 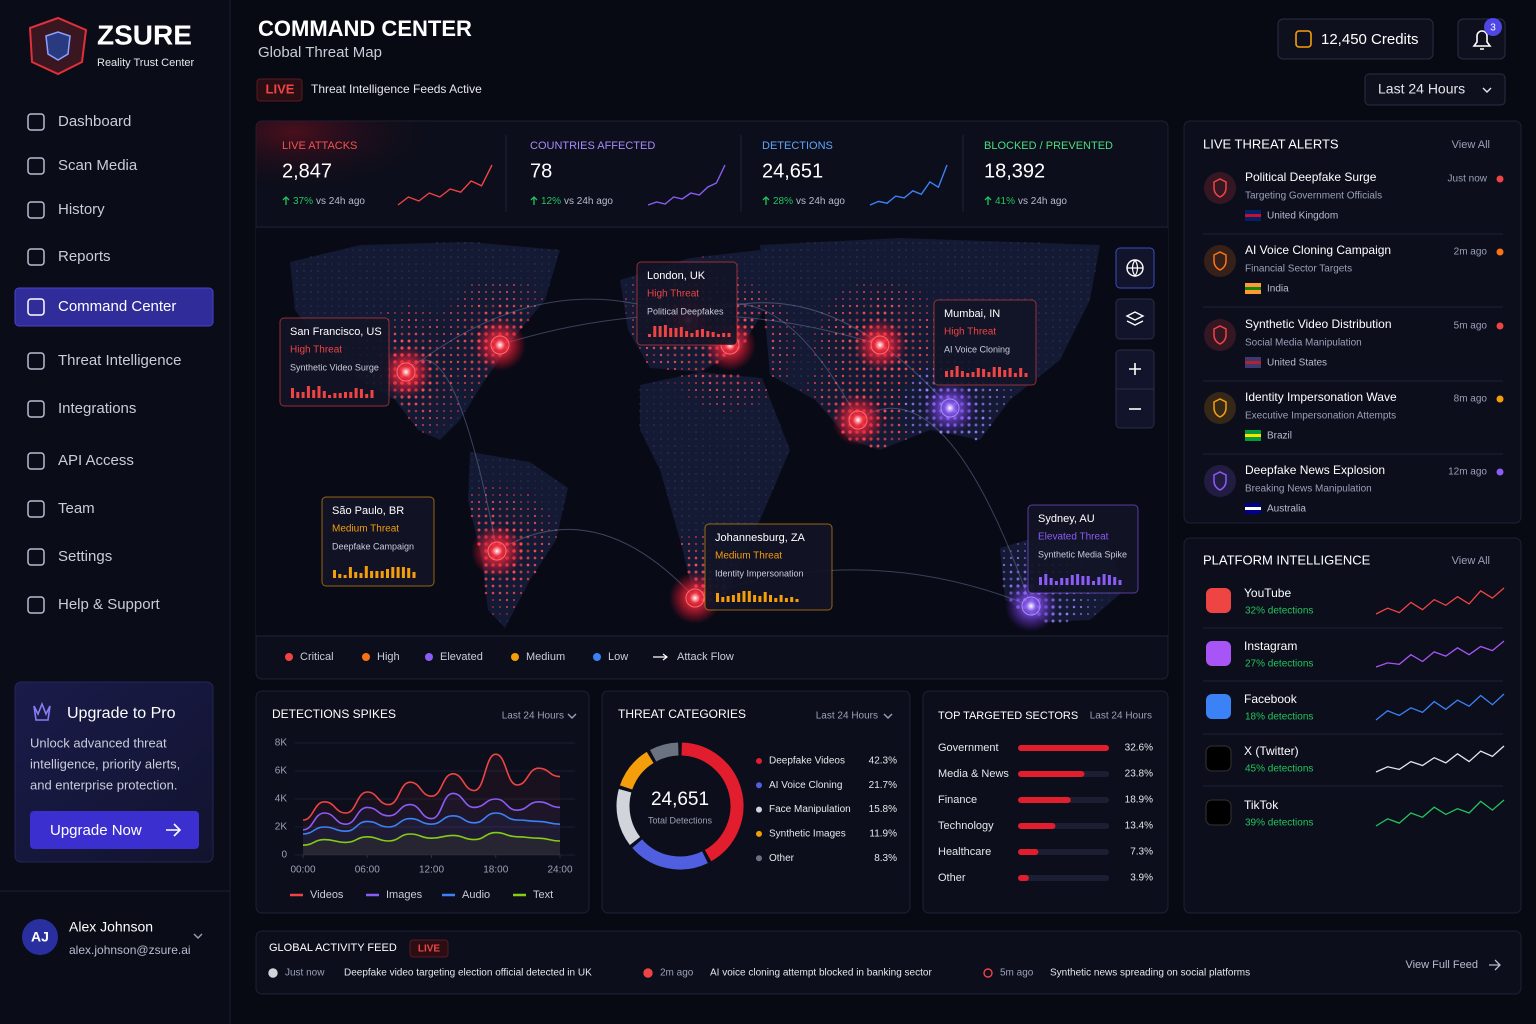 I want to click on nav-item: Threat Intelligence, so click(x=119, y=360).